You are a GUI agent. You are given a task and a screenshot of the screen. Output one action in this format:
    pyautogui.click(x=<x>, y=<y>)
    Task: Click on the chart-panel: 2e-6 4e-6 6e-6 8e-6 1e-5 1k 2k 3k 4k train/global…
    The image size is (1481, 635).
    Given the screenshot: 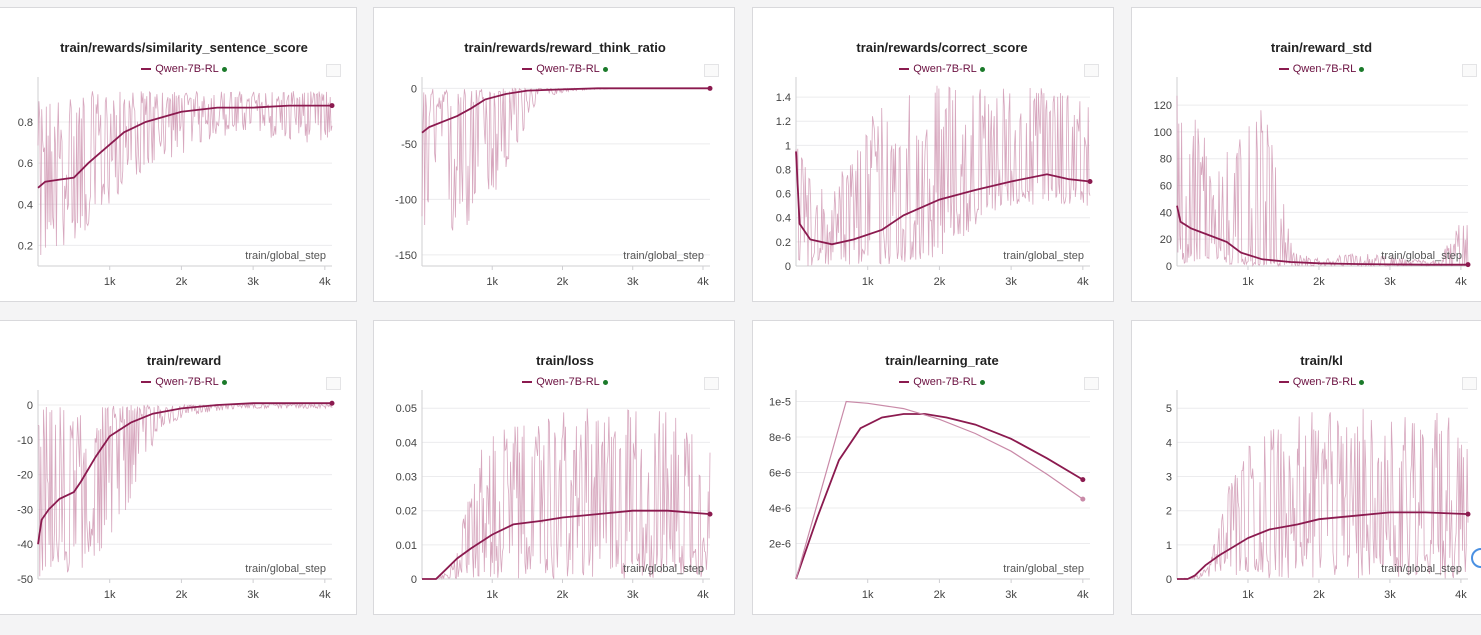 What is the action you would take?
    pyautogui.click(x=933, y=467)
    